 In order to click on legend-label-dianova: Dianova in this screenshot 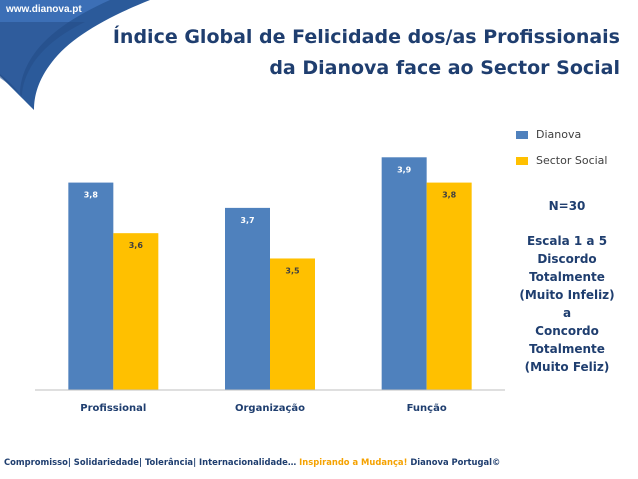, I will do `click(559, 134)`.